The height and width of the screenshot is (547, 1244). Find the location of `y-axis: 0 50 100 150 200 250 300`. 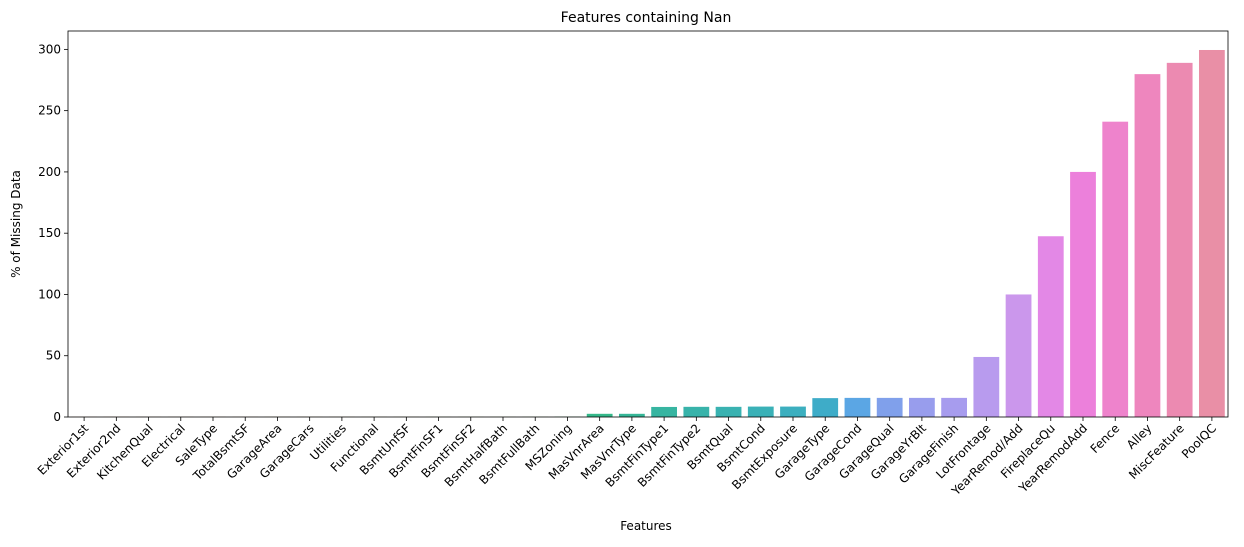

y-axis: 0 50 100 150 200 250 300 is located at coordinates (53, 233).